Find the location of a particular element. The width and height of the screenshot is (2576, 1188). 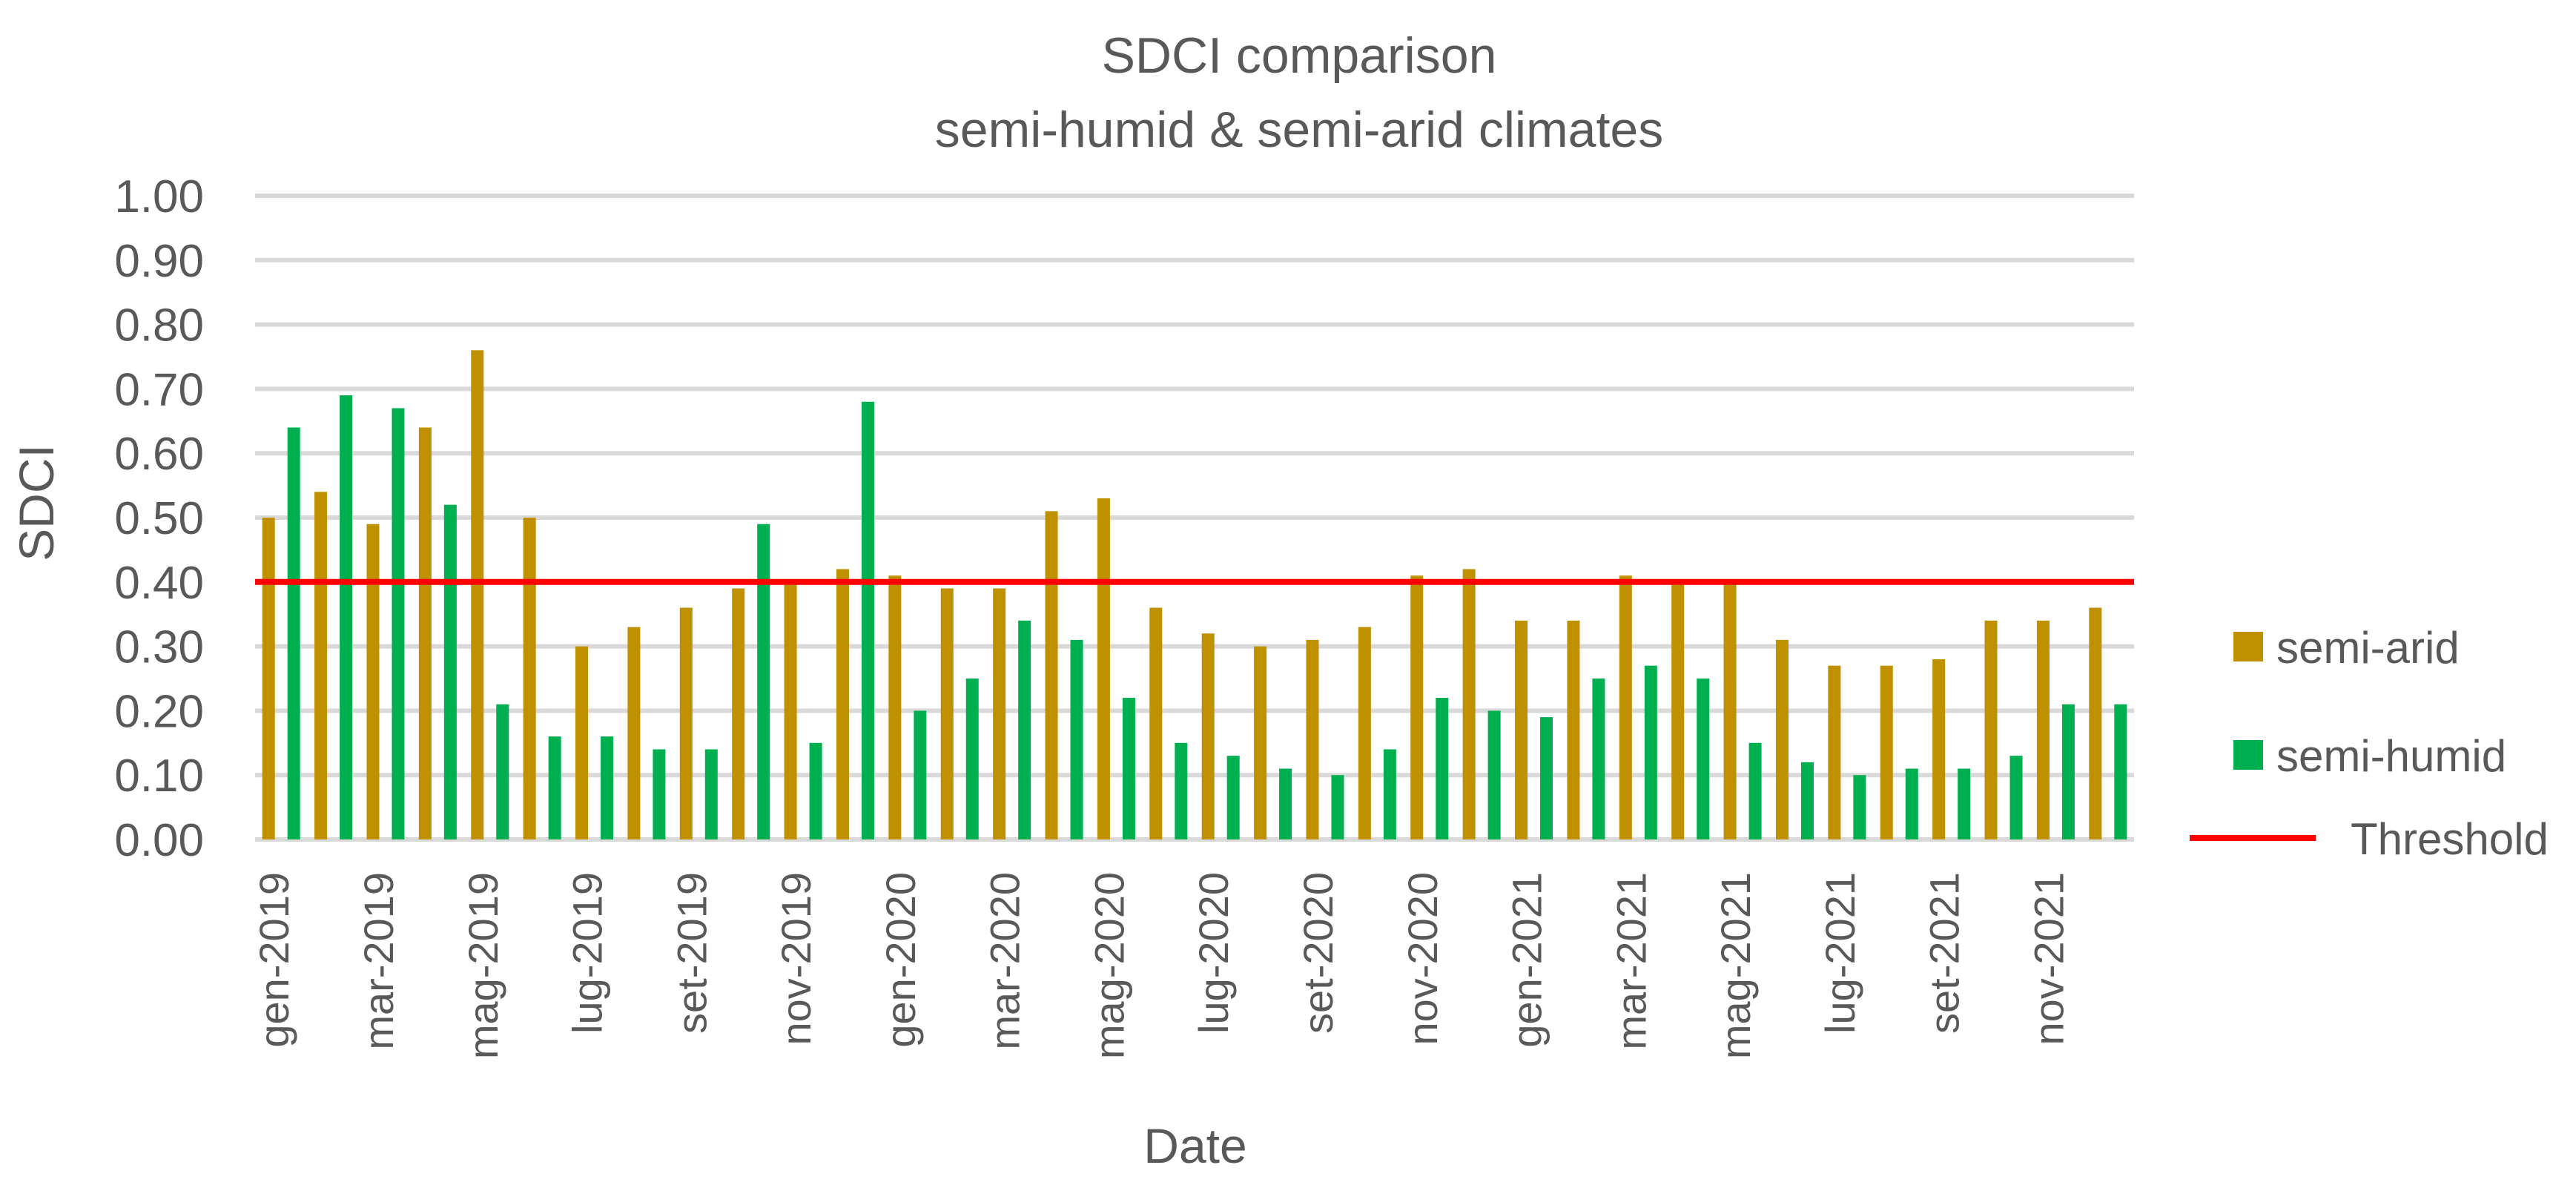

y-tick-label: 0.50 is located at coordinates (159, 518).